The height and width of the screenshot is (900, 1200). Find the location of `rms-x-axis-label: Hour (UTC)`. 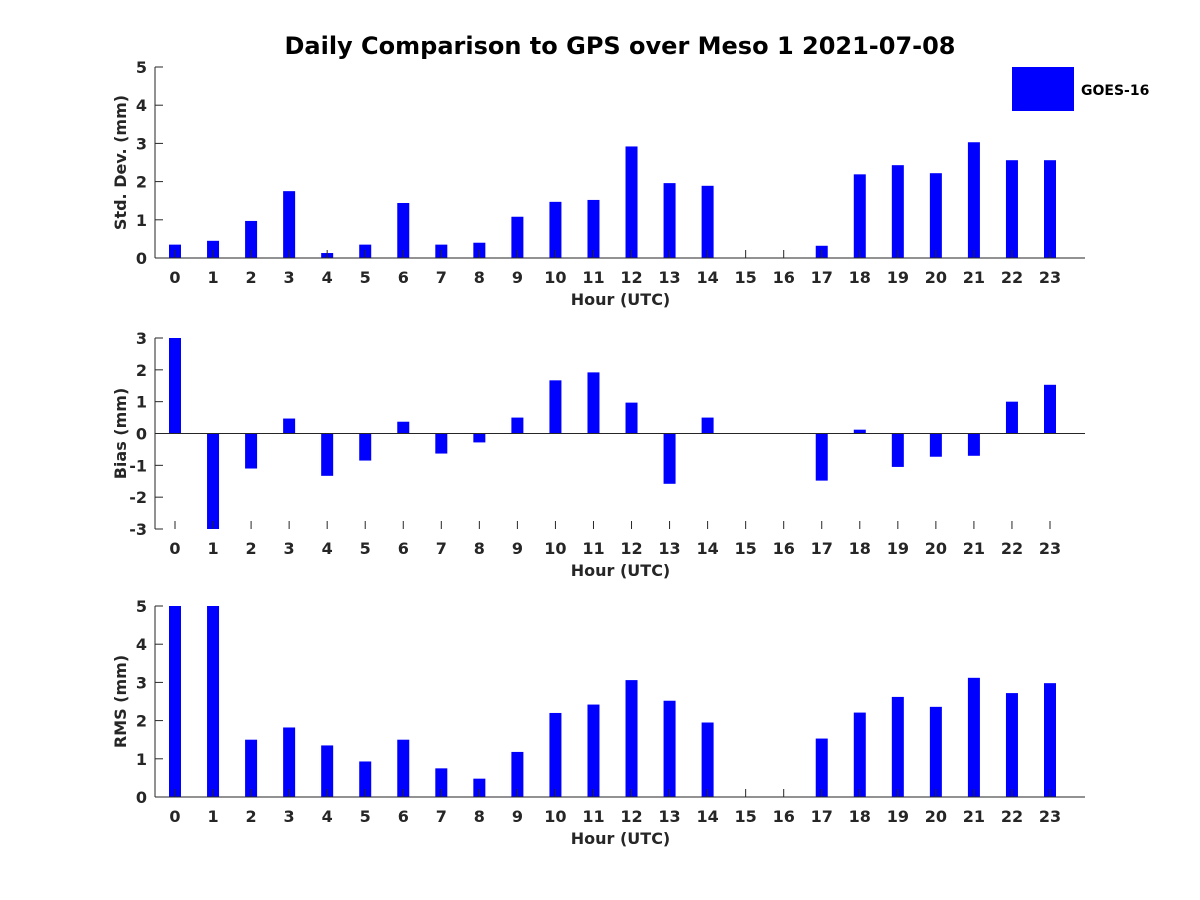

rms-x-axis-label: Hour (UTC) is located at coordinates (621, 838).